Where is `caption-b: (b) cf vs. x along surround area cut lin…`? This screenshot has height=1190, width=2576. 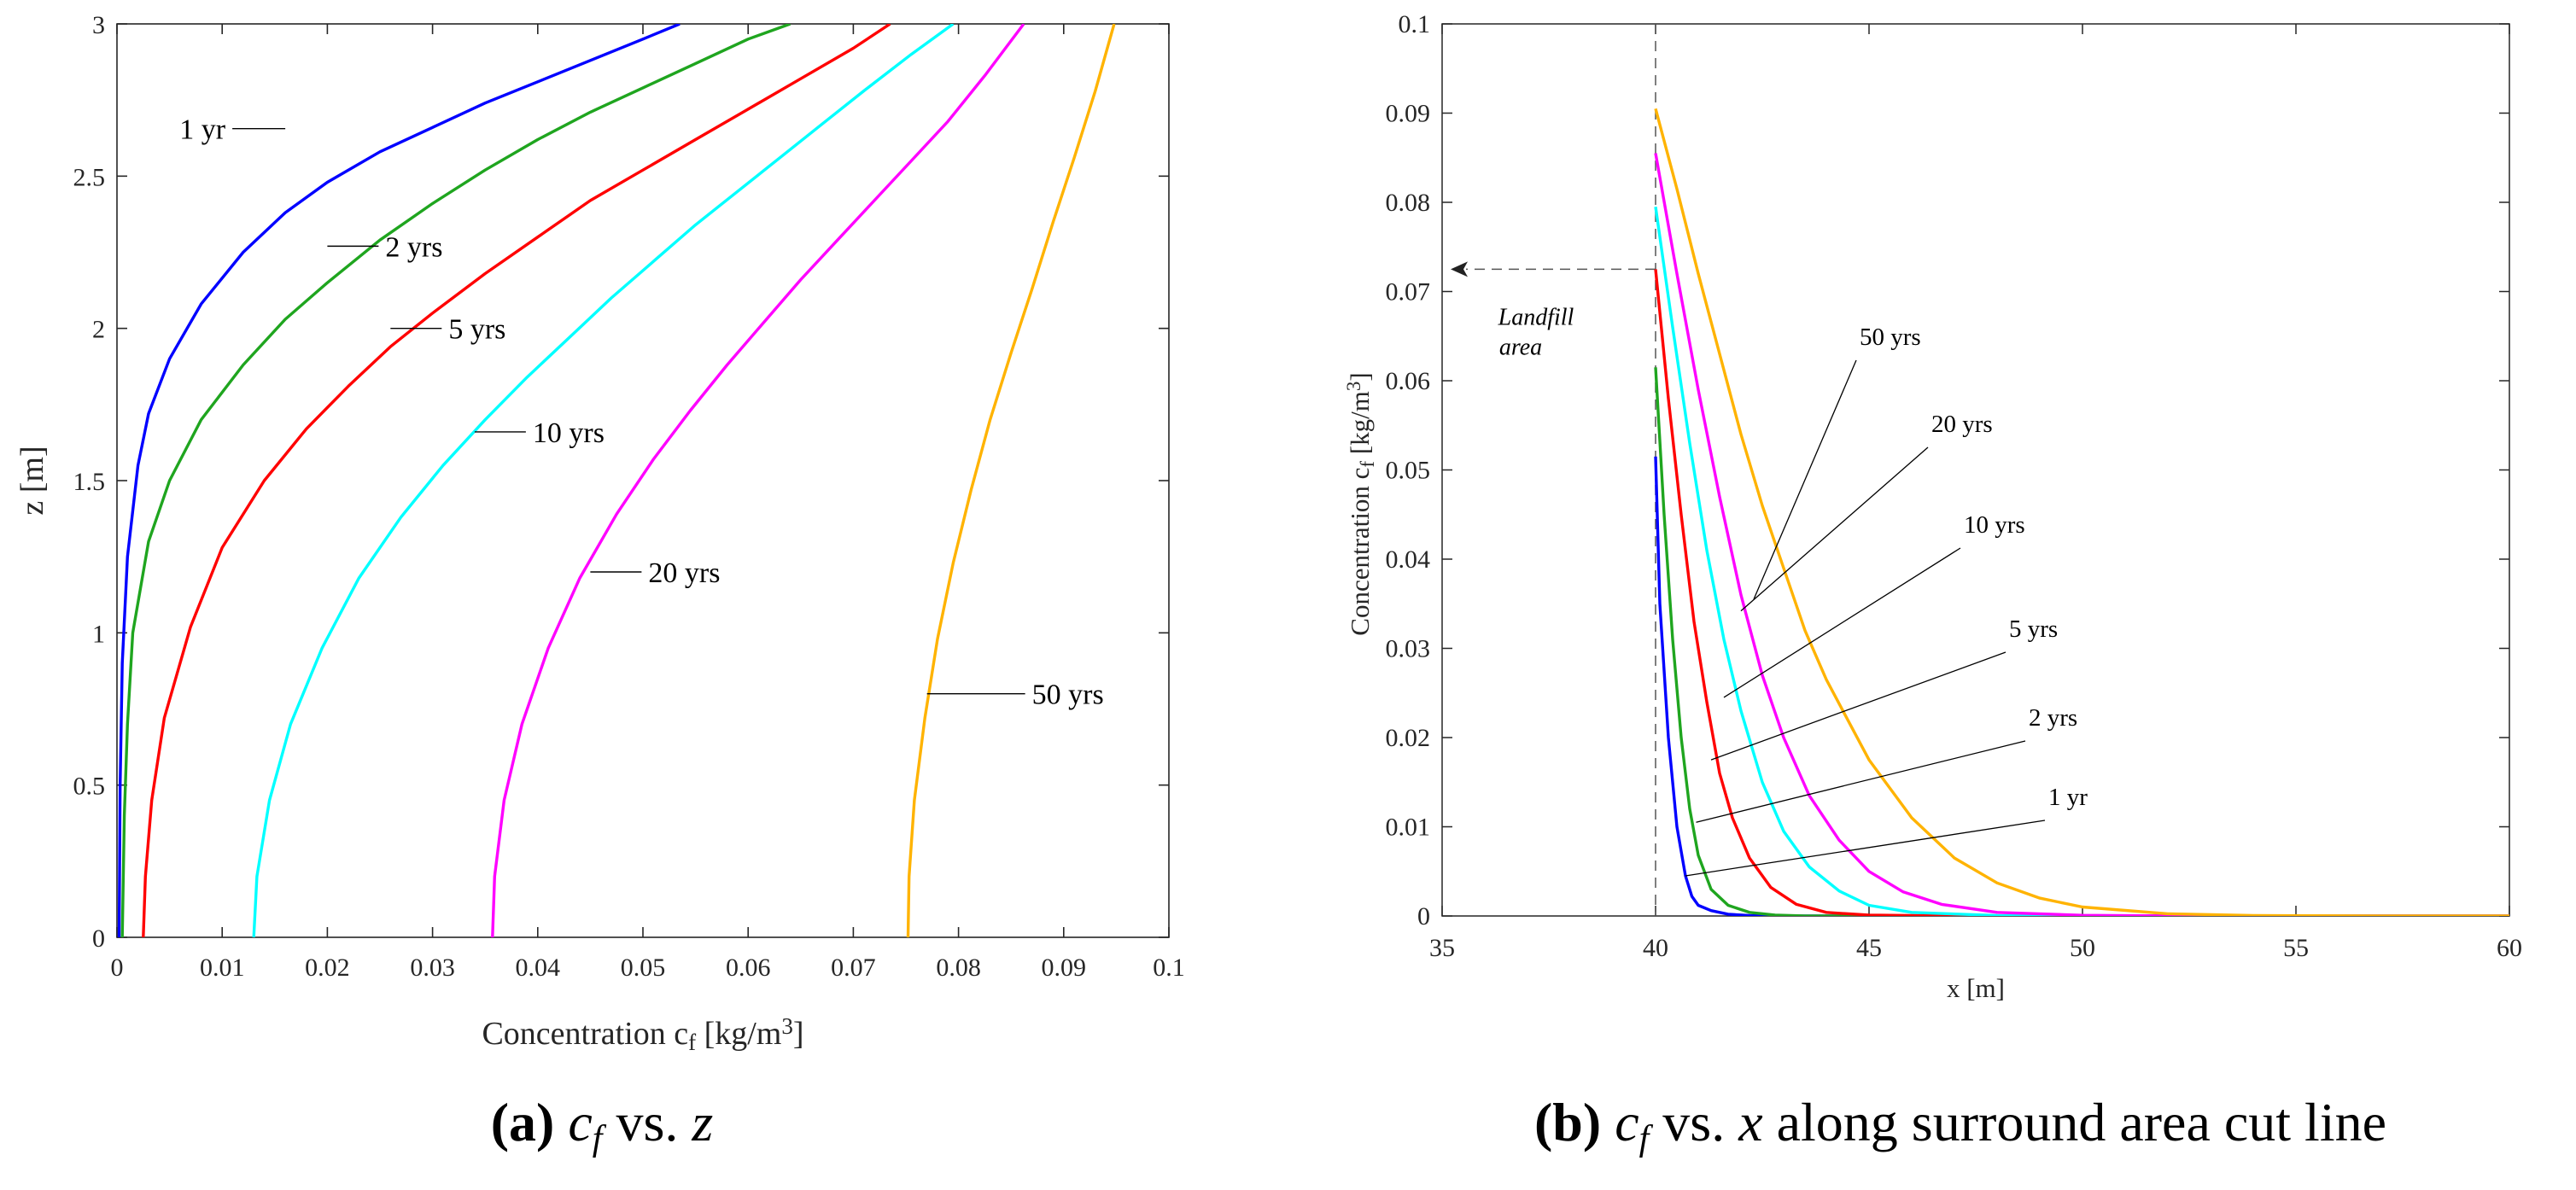 caption-b: (b) cf vs. x along surround area cut lin… is located at coordinates (1960, 1125).